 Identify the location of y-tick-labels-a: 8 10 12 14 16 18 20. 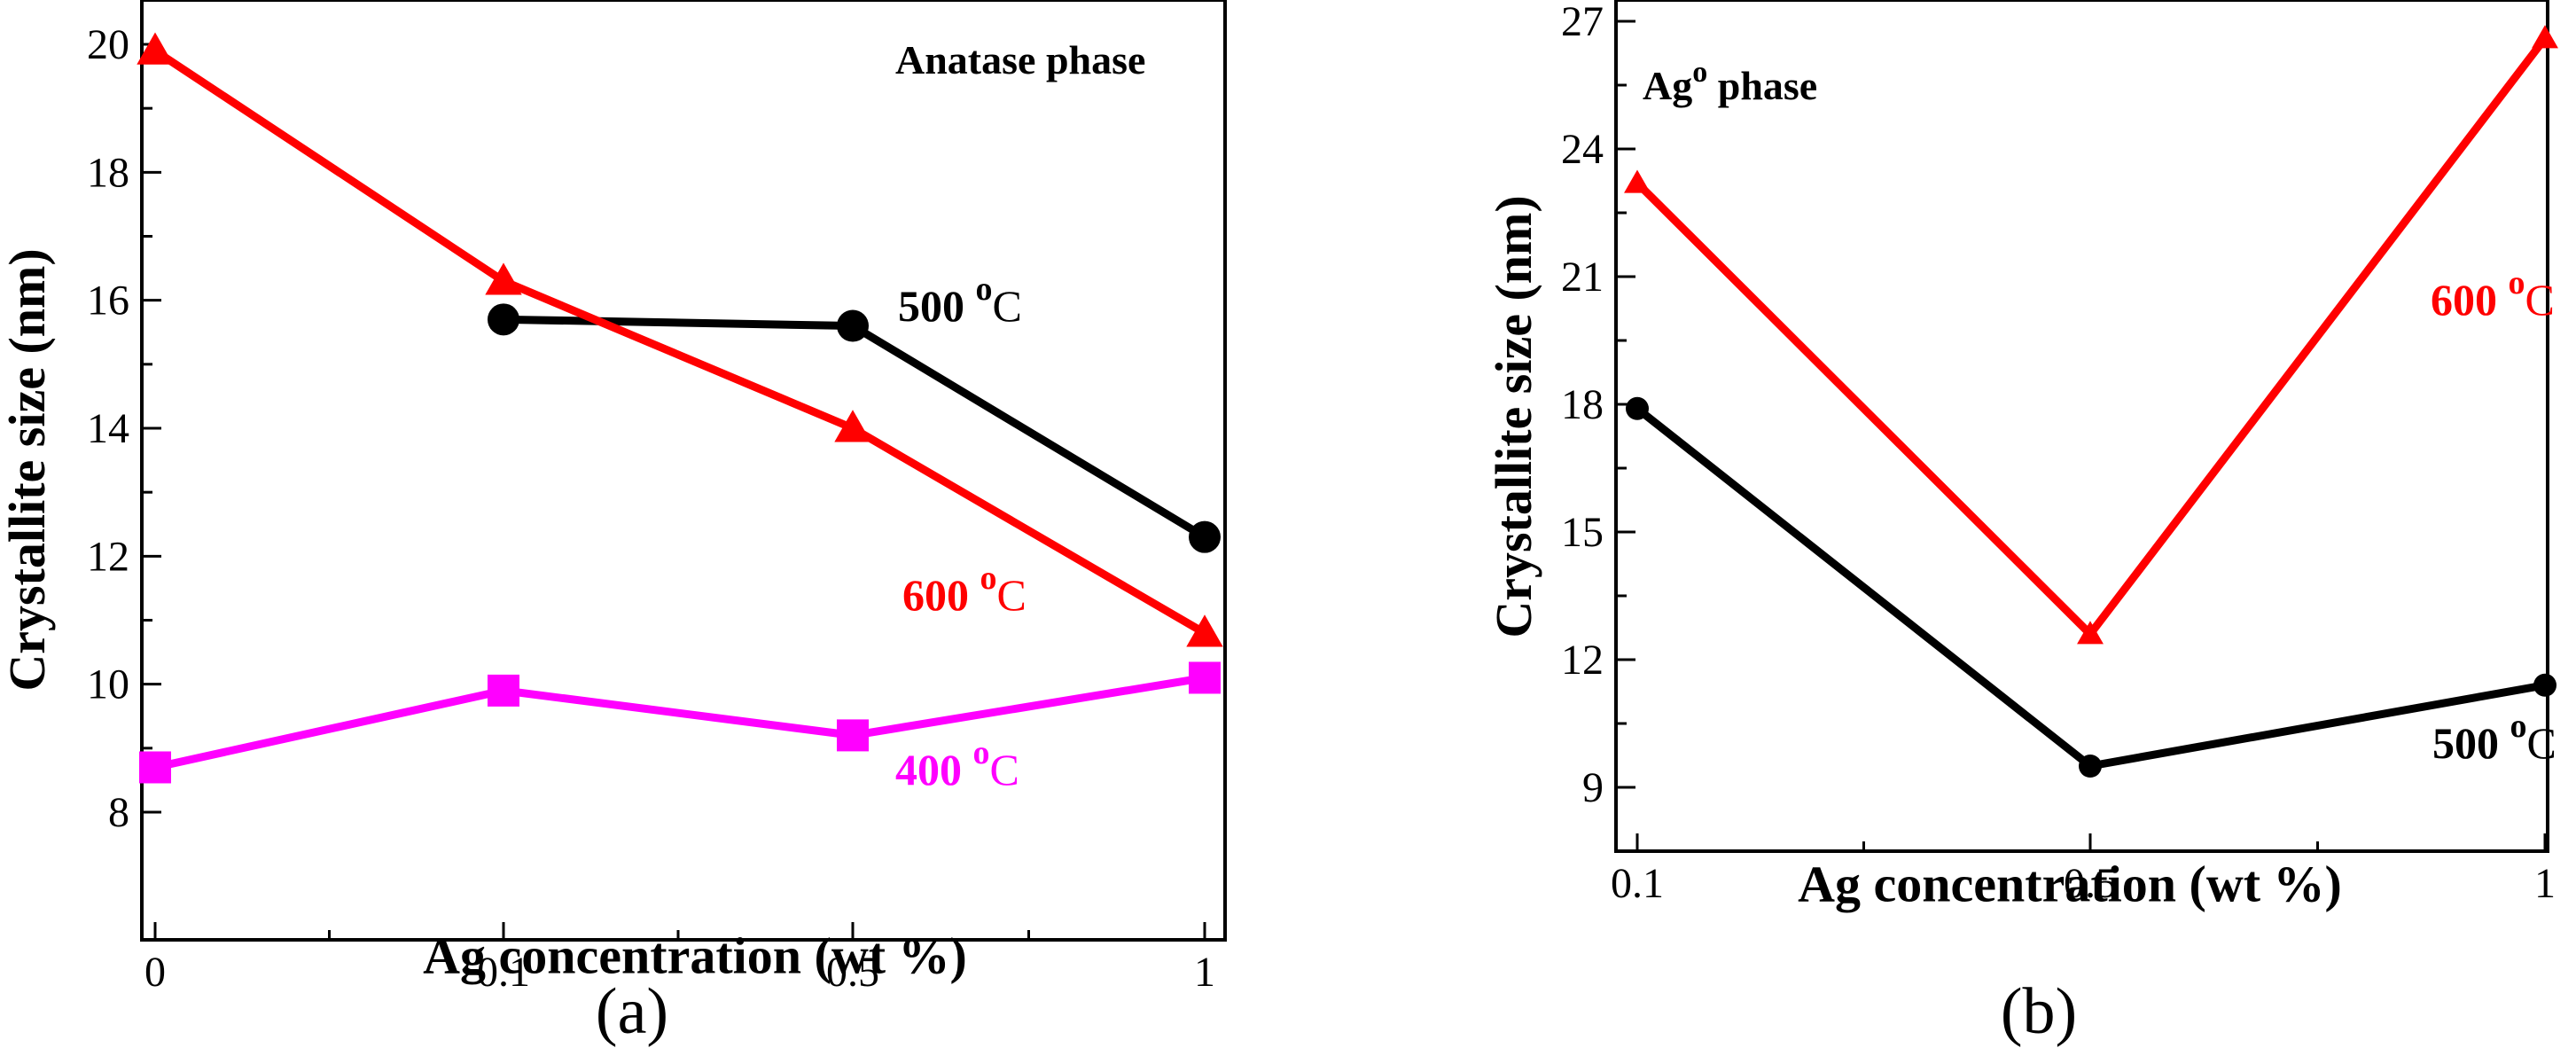
(108, 429).